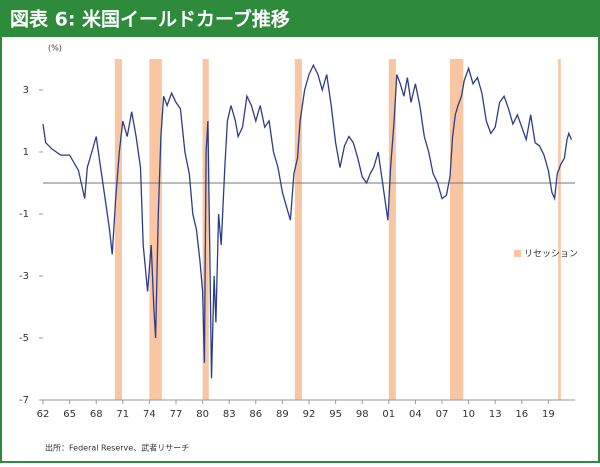 The width and height of the screenshot is (600, 467). What do you see at coordinates (202, 414) in the screenshot?
I see `x-tick-label: 80` at bounding box center [202, 414].